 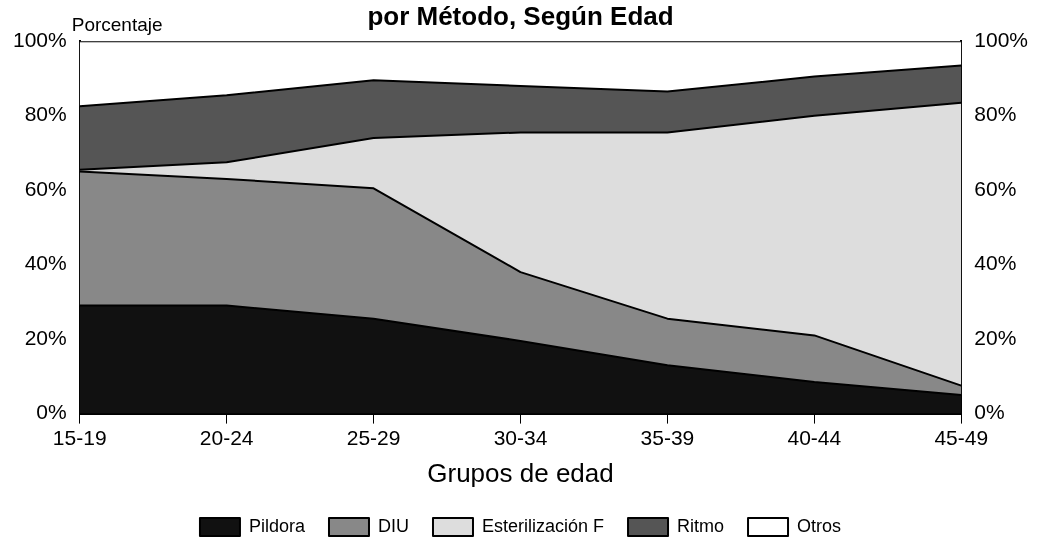 What do you see at coordinates (995, 337) in the screenshot?
I see `y2-tick-label: 20%` at bounding box center [995, 337].